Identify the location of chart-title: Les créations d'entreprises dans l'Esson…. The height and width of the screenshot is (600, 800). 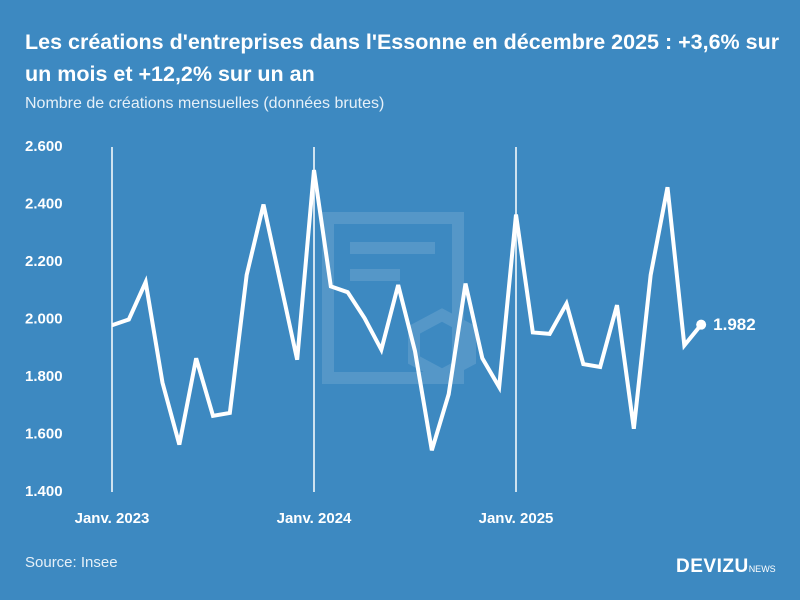
(402, 58).